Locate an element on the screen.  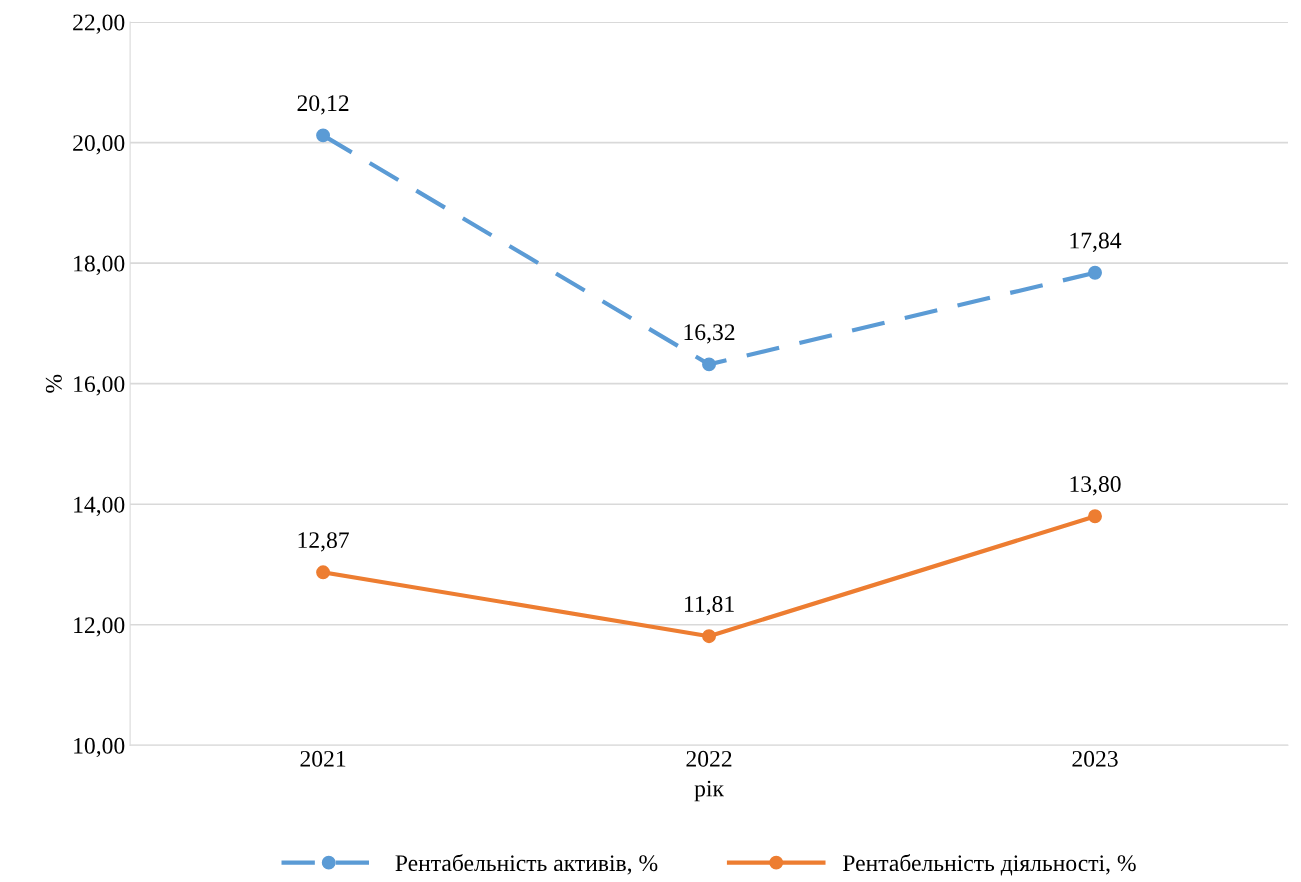
data-label: 11,81 is located at coordinates (709, 606).